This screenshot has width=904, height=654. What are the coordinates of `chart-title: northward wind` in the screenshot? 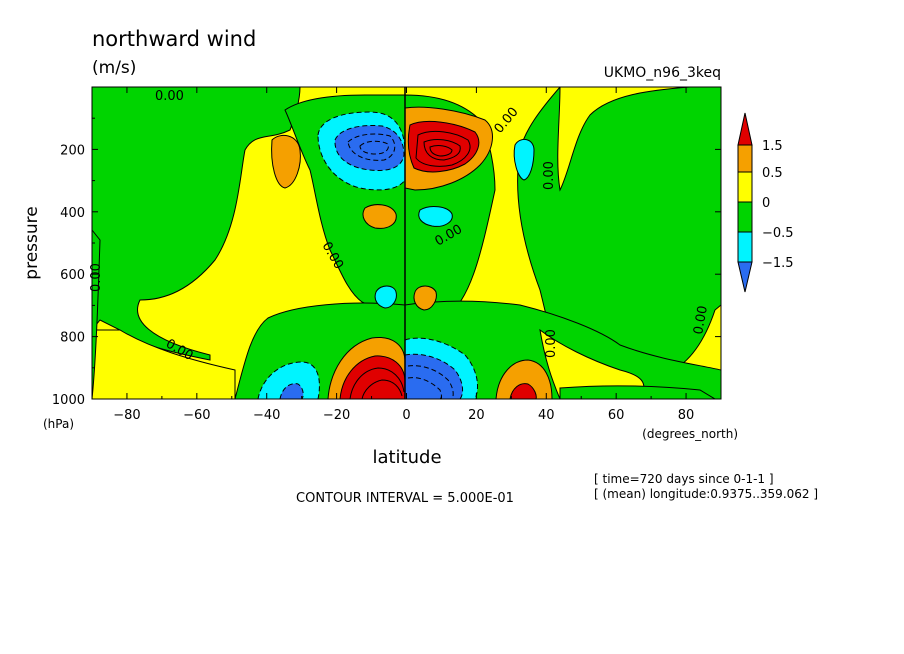 It's located at (174, 39).